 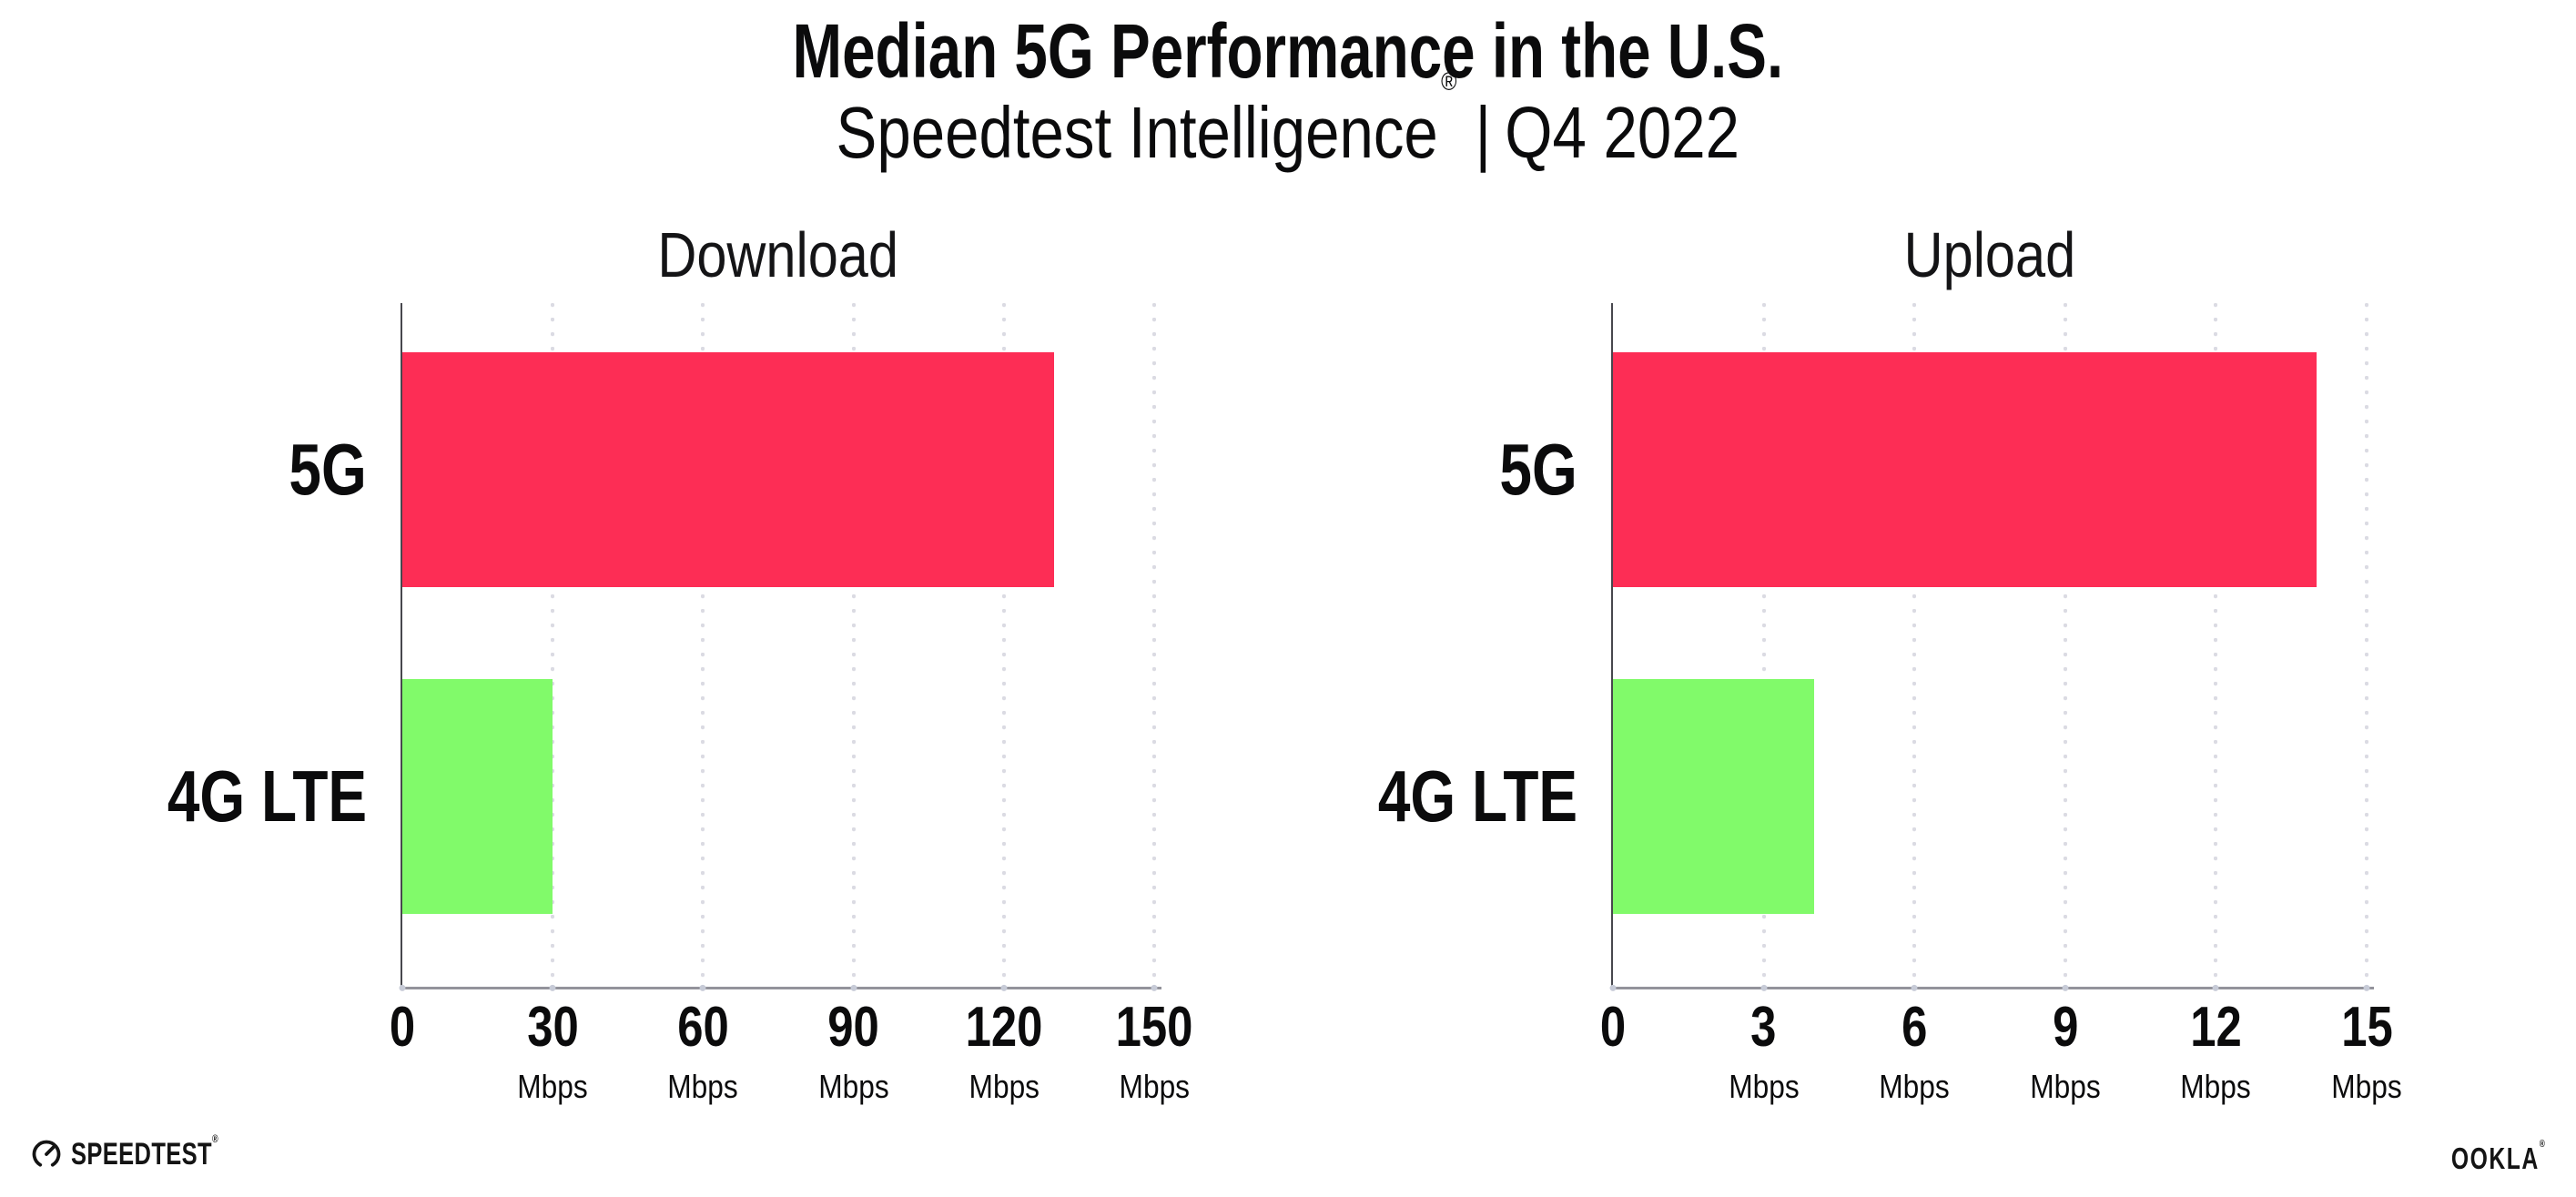 What do you see at coordinates (1154, 1051) in the screenshot?
I see `x-tick-label-150: 150 Mbps` at bounding box center [1154, 1051].